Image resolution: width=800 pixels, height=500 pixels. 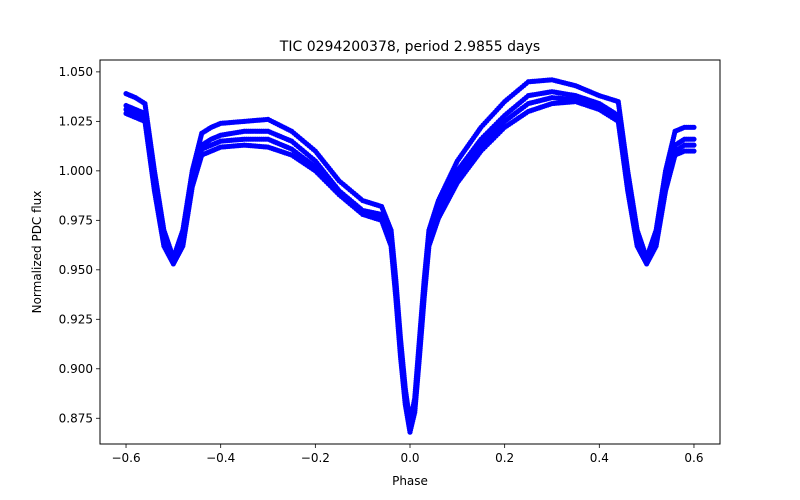 I want to click on y-axis-label: Normalized PDC flux, so click(x=37, y=252).